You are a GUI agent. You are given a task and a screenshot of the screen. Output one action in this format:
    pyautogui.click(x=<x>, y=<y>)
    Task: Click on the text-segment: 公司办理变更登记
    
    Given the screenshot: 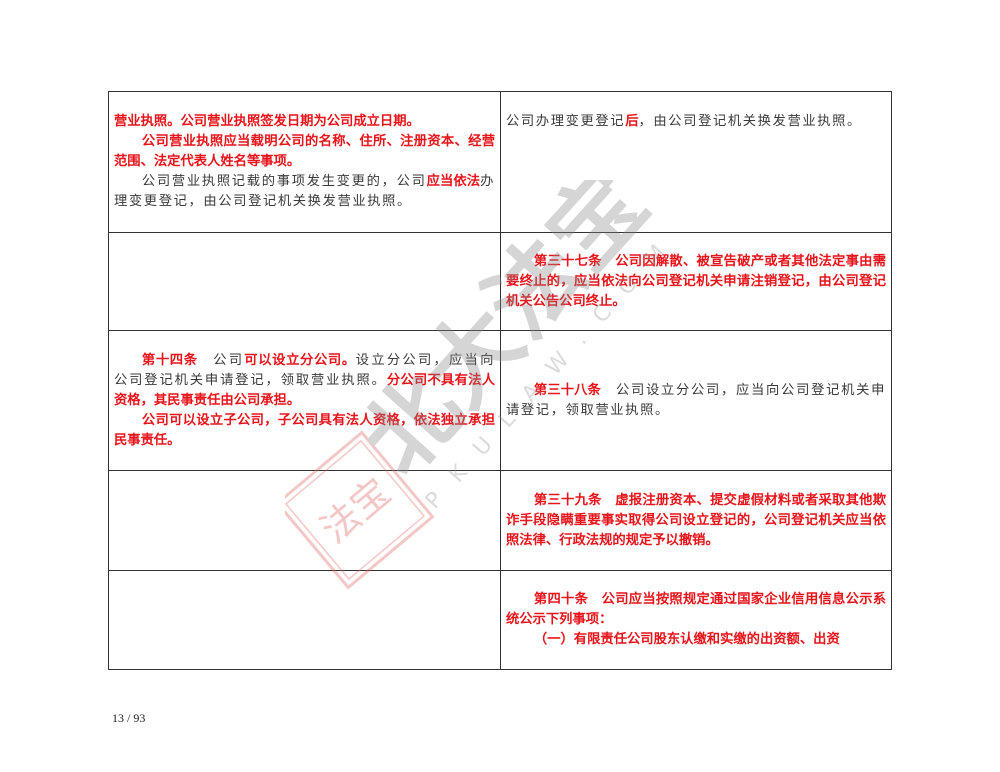 What is the action you would take?
    pyautogui.click(x=566, y=121)
    